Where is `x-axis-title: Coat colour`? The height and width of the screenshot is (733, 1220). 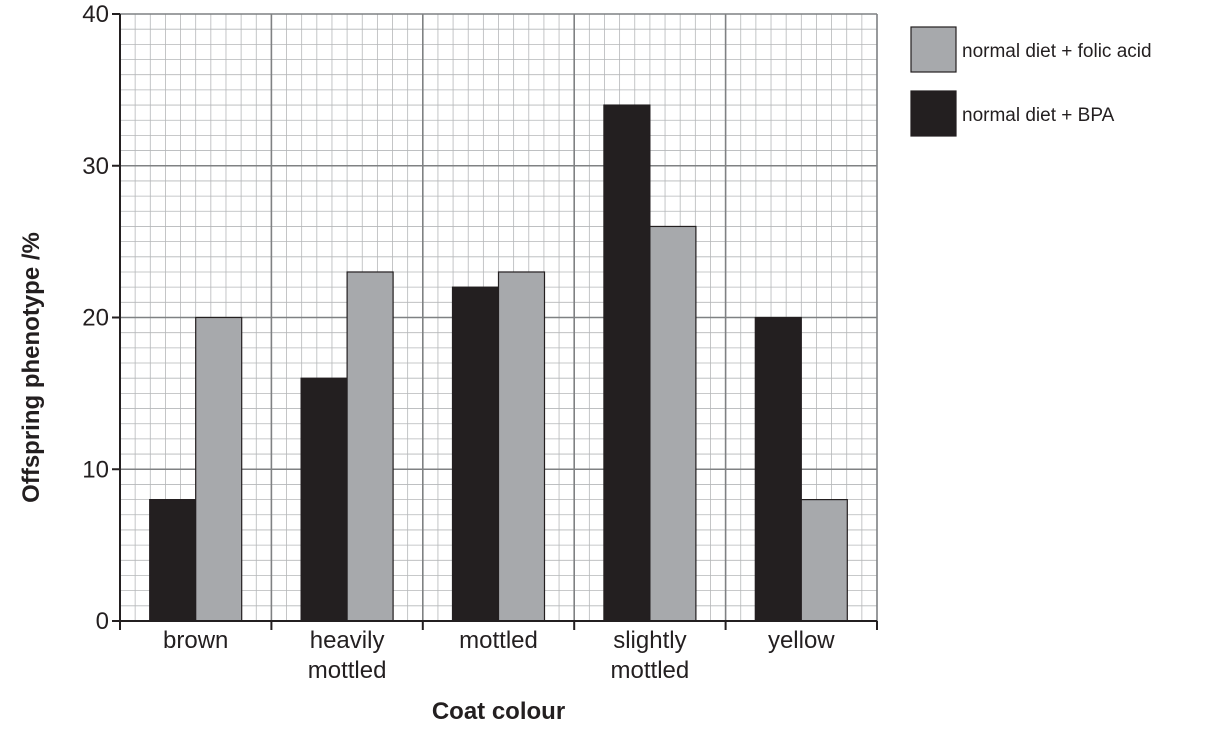 x-axis-title: Coat colour is located at coordinates (498, 711).